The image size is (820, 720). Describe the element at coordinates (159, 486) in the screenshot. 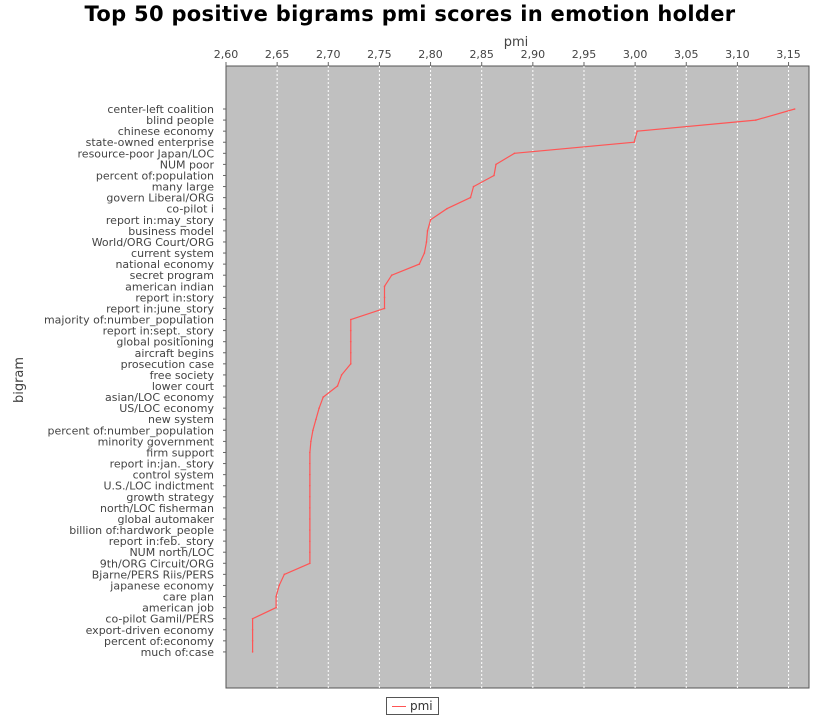

I see `y-tick-label: U.S./LOC indictment` at that location.